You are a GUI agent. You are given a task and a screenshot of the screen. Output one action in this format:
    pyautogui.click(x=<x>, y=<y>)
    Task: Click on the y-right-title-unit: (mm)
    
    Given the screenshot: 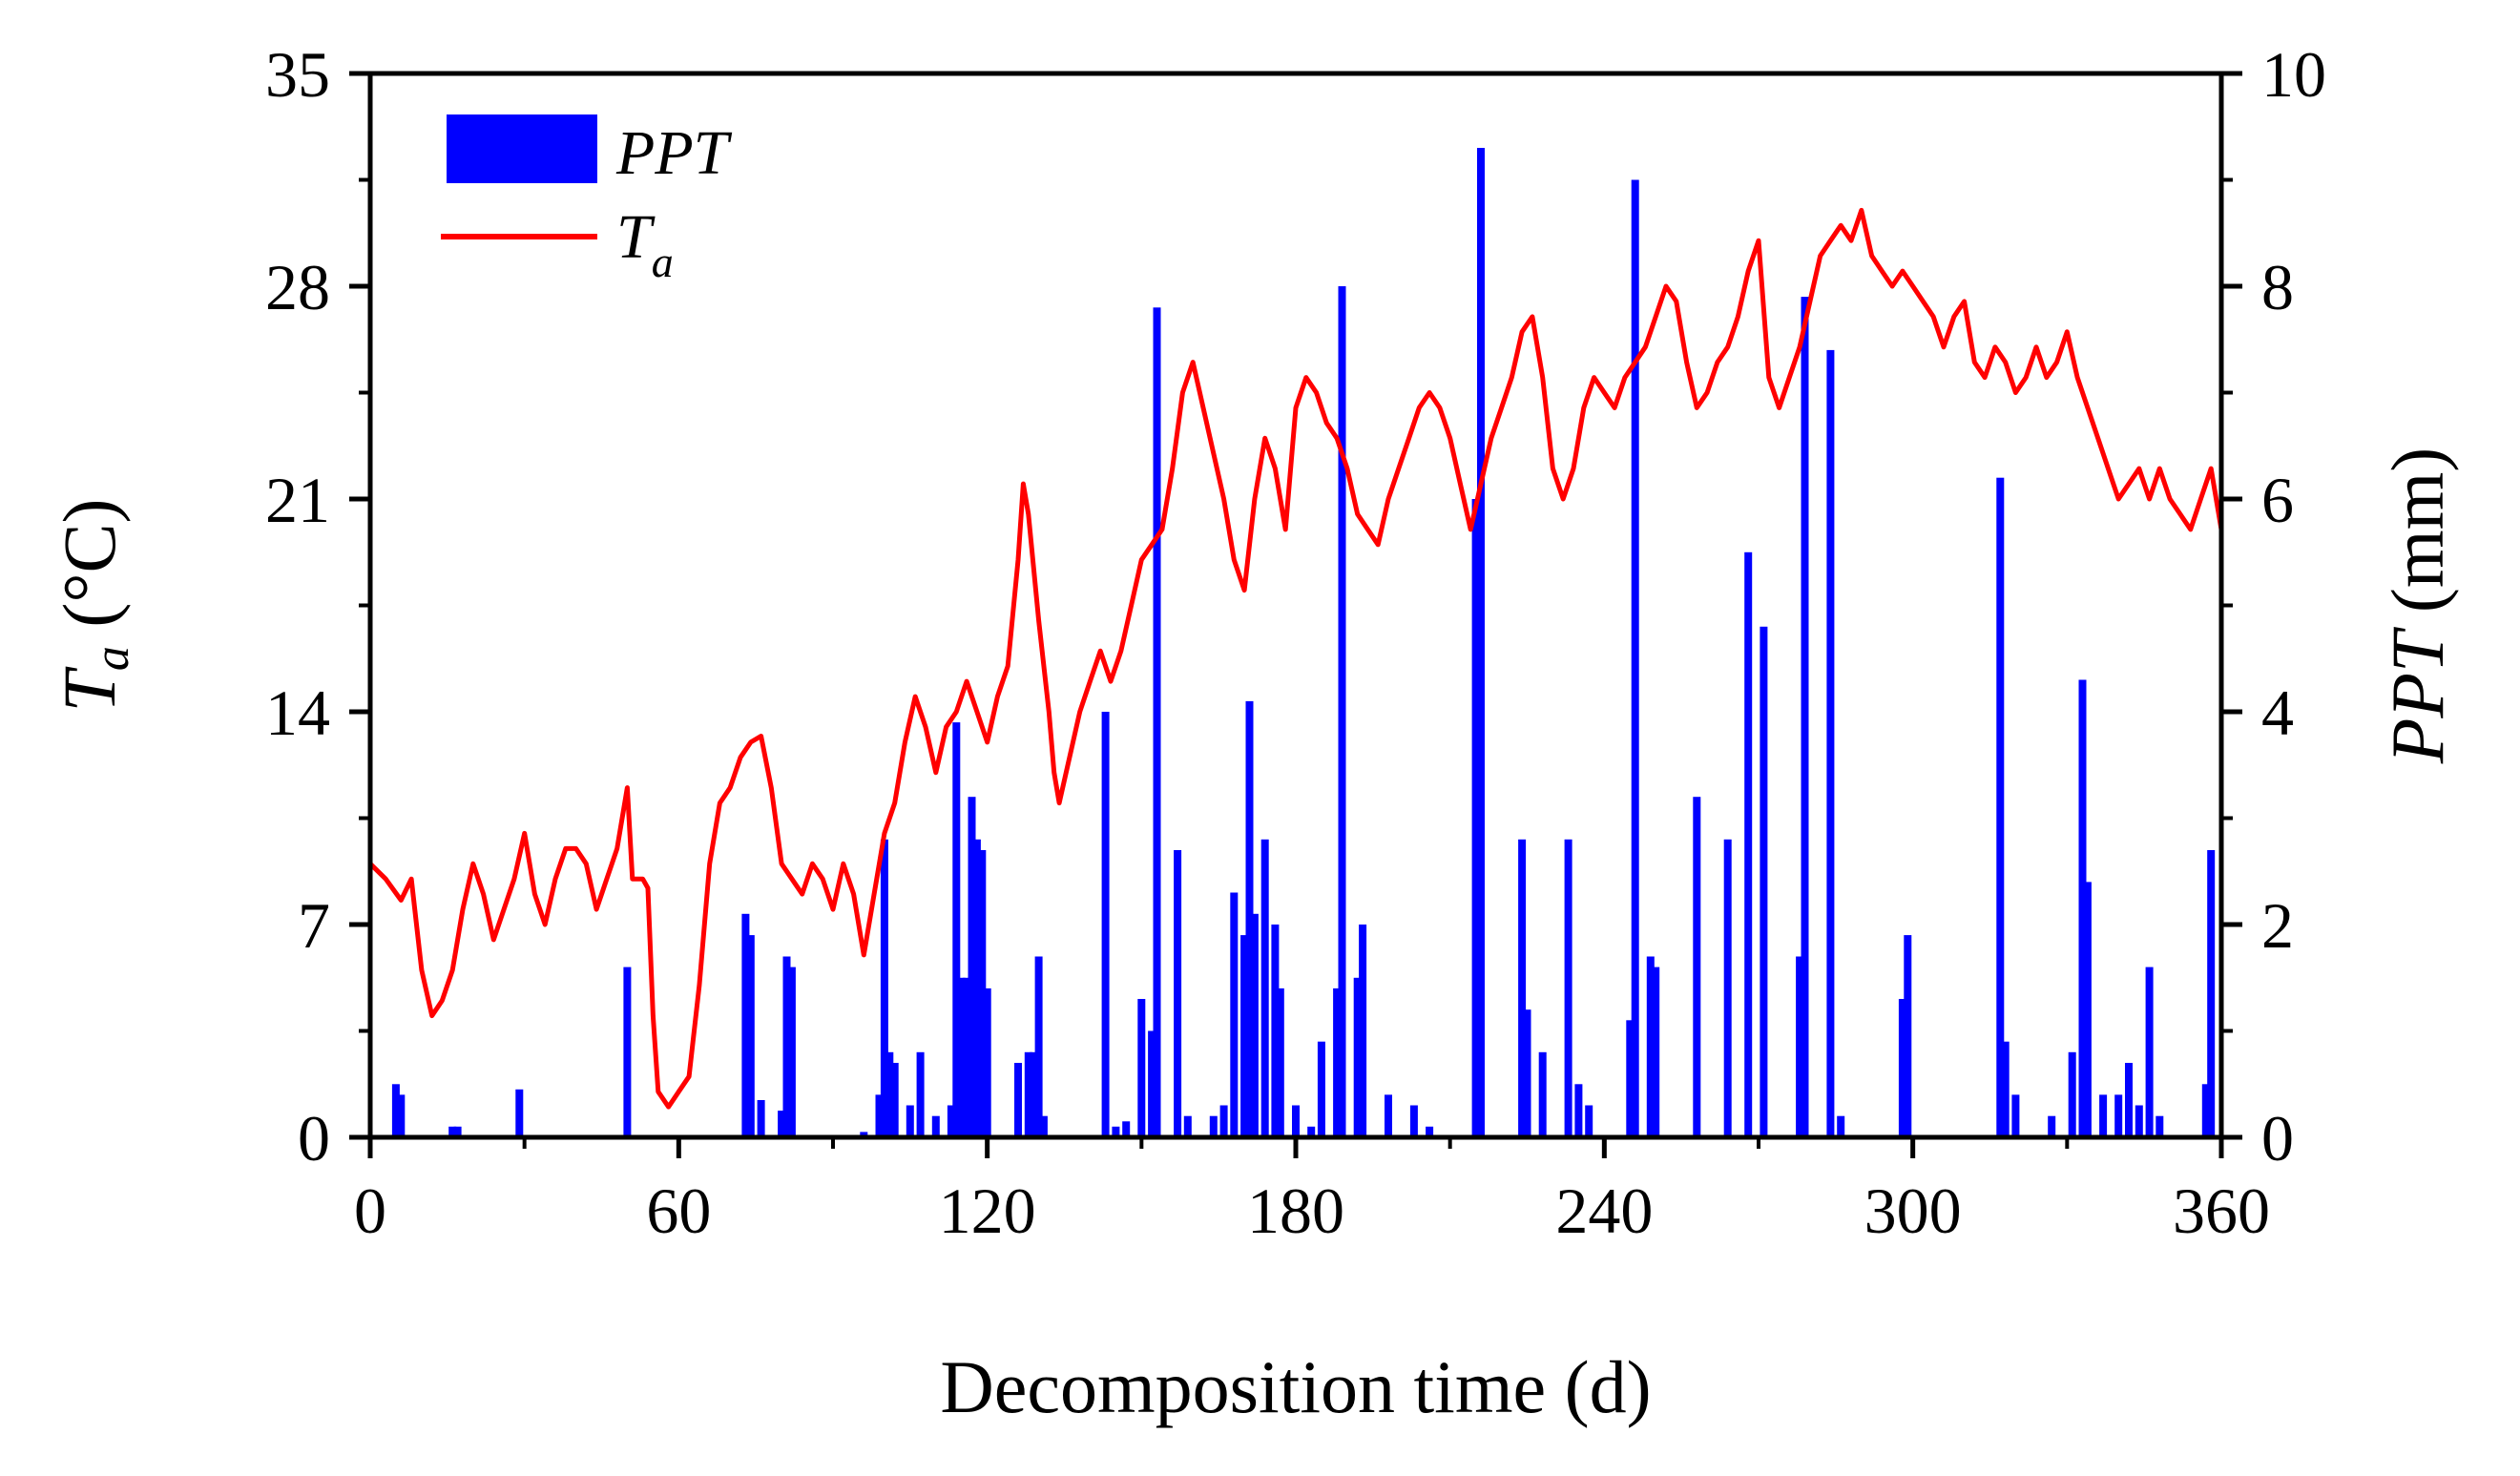 What is the action you would take?
    pyautogui.click(x=2418, y=539)
    